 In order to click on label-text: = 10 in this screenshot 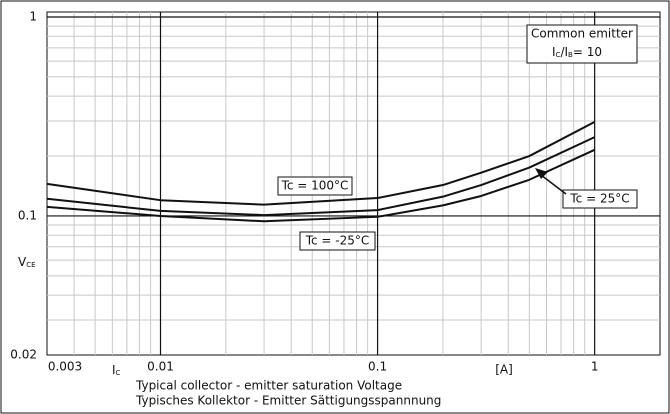, I will do `click(587, 52)`.